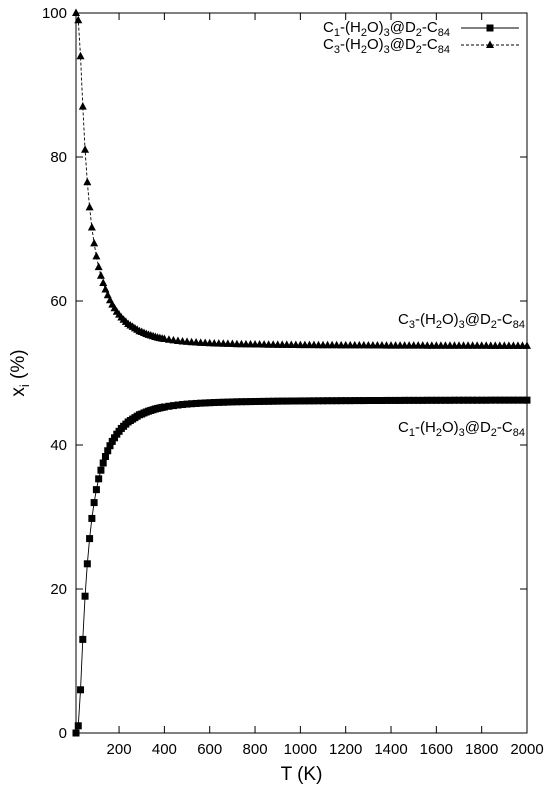  I want to click on x-tick-label: 800, so click(255, 749).